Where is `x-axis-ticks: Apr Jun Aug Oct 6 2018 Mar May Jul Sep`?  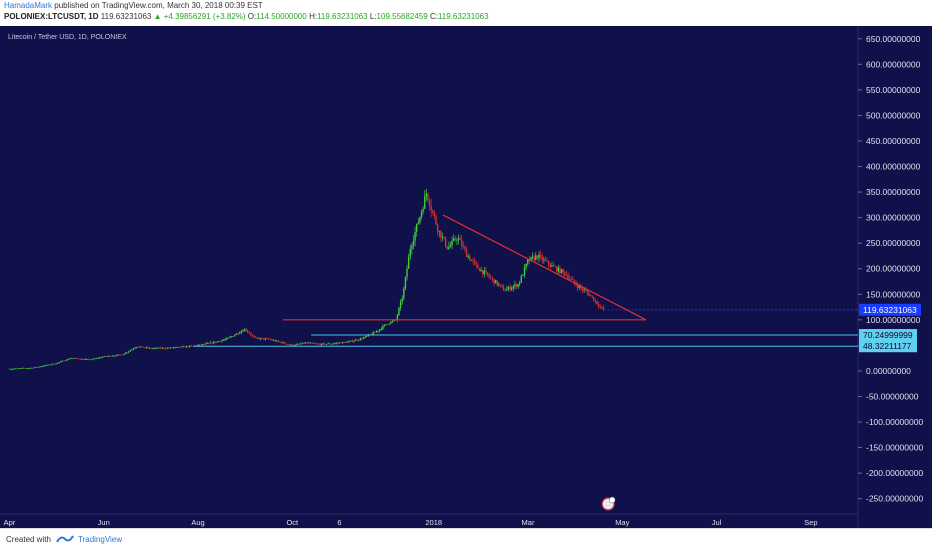 x-axis-ticks: Apr Jun Aug Oct 6 2018 Mar May Jul Sep is located at coordinates (411, 522).